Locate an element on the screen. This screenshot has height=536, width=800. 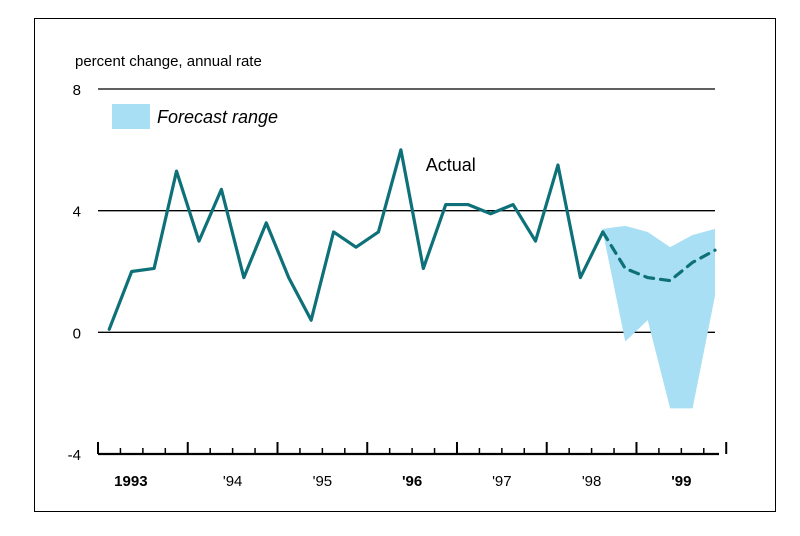
y-tick-label: 0 is located at coordinates (77, 333).